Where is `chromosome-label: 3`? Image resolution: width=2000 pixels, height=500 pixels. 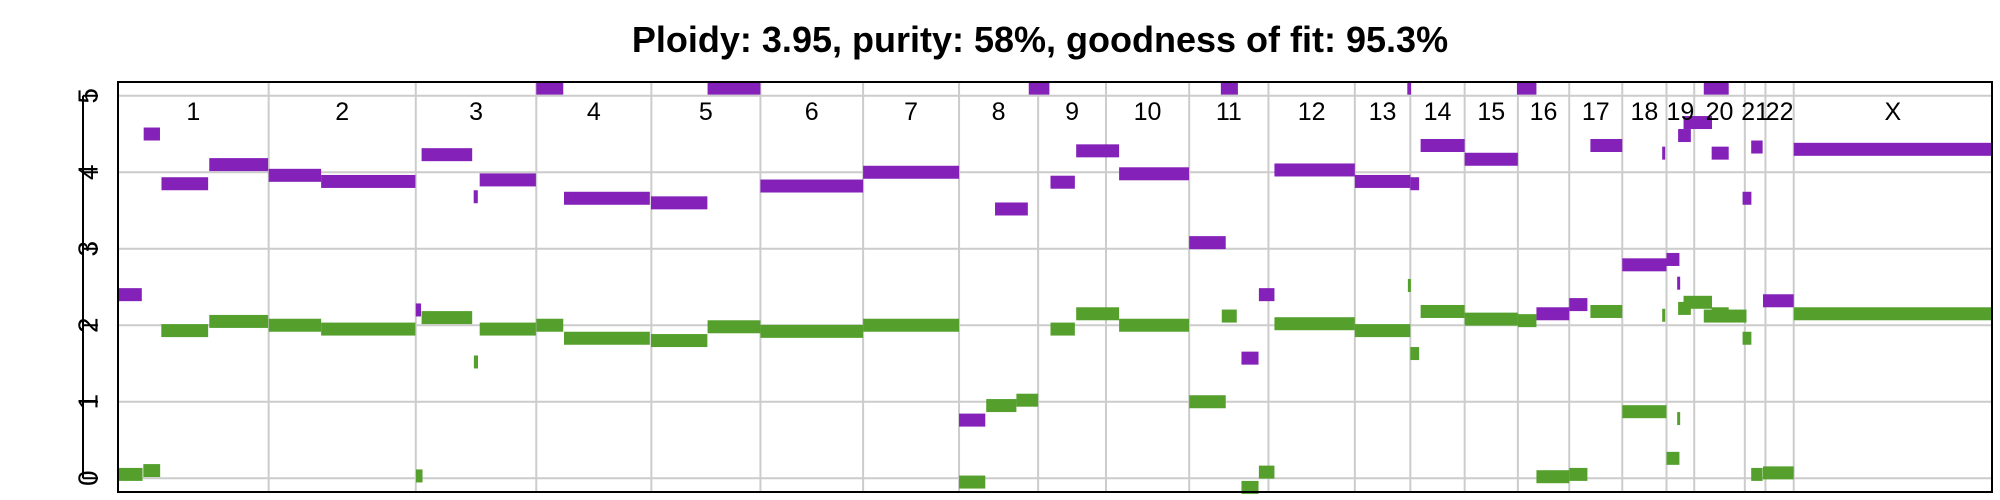
chromosome-label: 3 is located at coordinates (476, 112).